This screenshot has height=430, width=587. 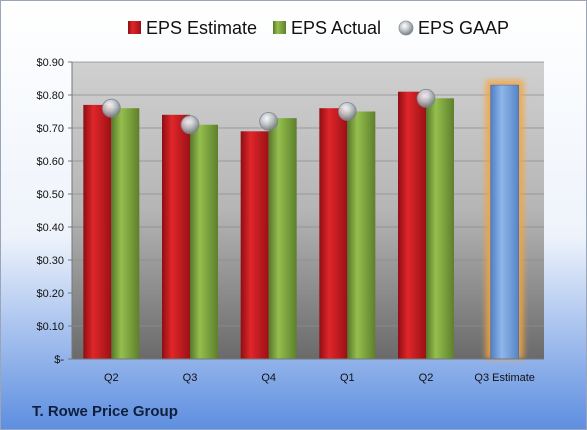 What do you see at coordinates (50, 195) in the screenshot?
I see `y-tick-label: $0.50` at bounding box center [50, 195].